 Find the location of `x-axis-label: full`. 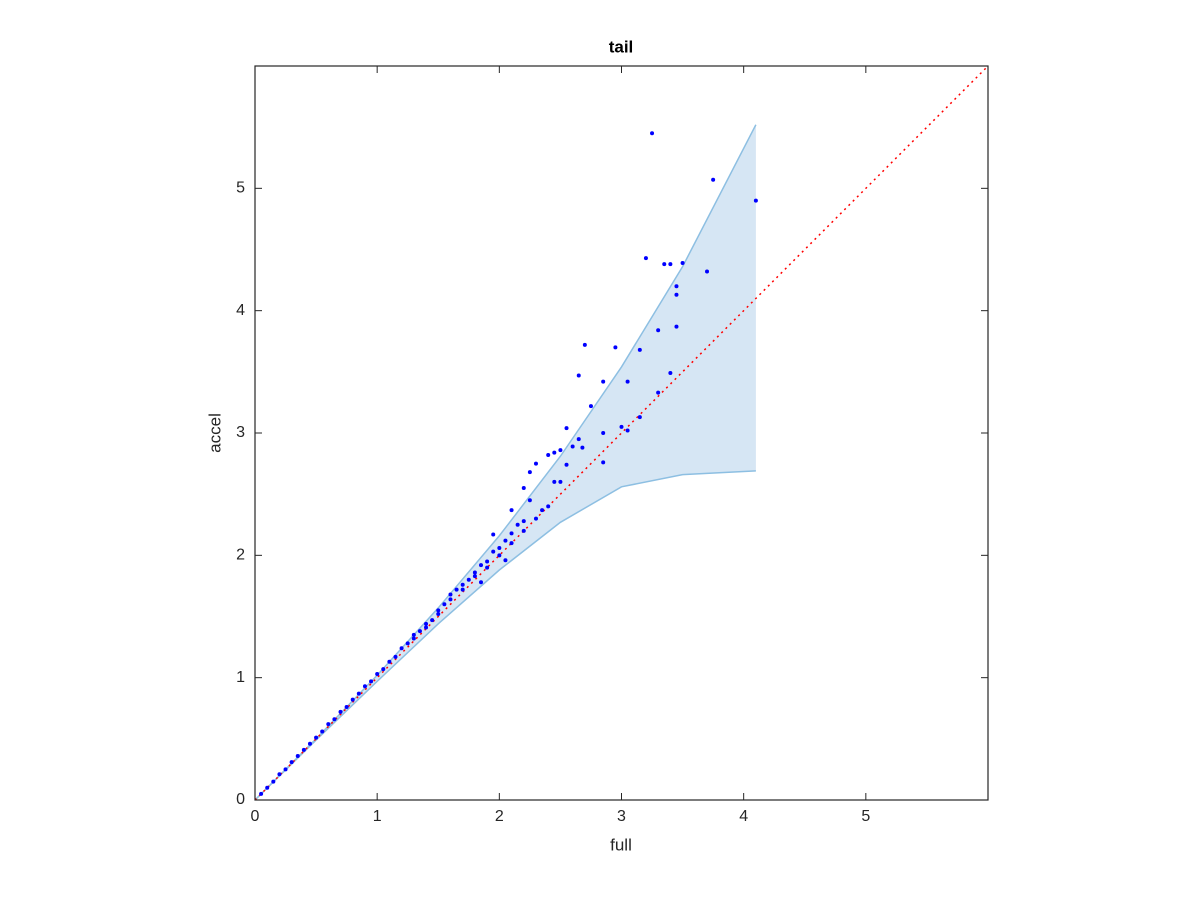

x-axis-label: full is located at coordinates (621, 844).